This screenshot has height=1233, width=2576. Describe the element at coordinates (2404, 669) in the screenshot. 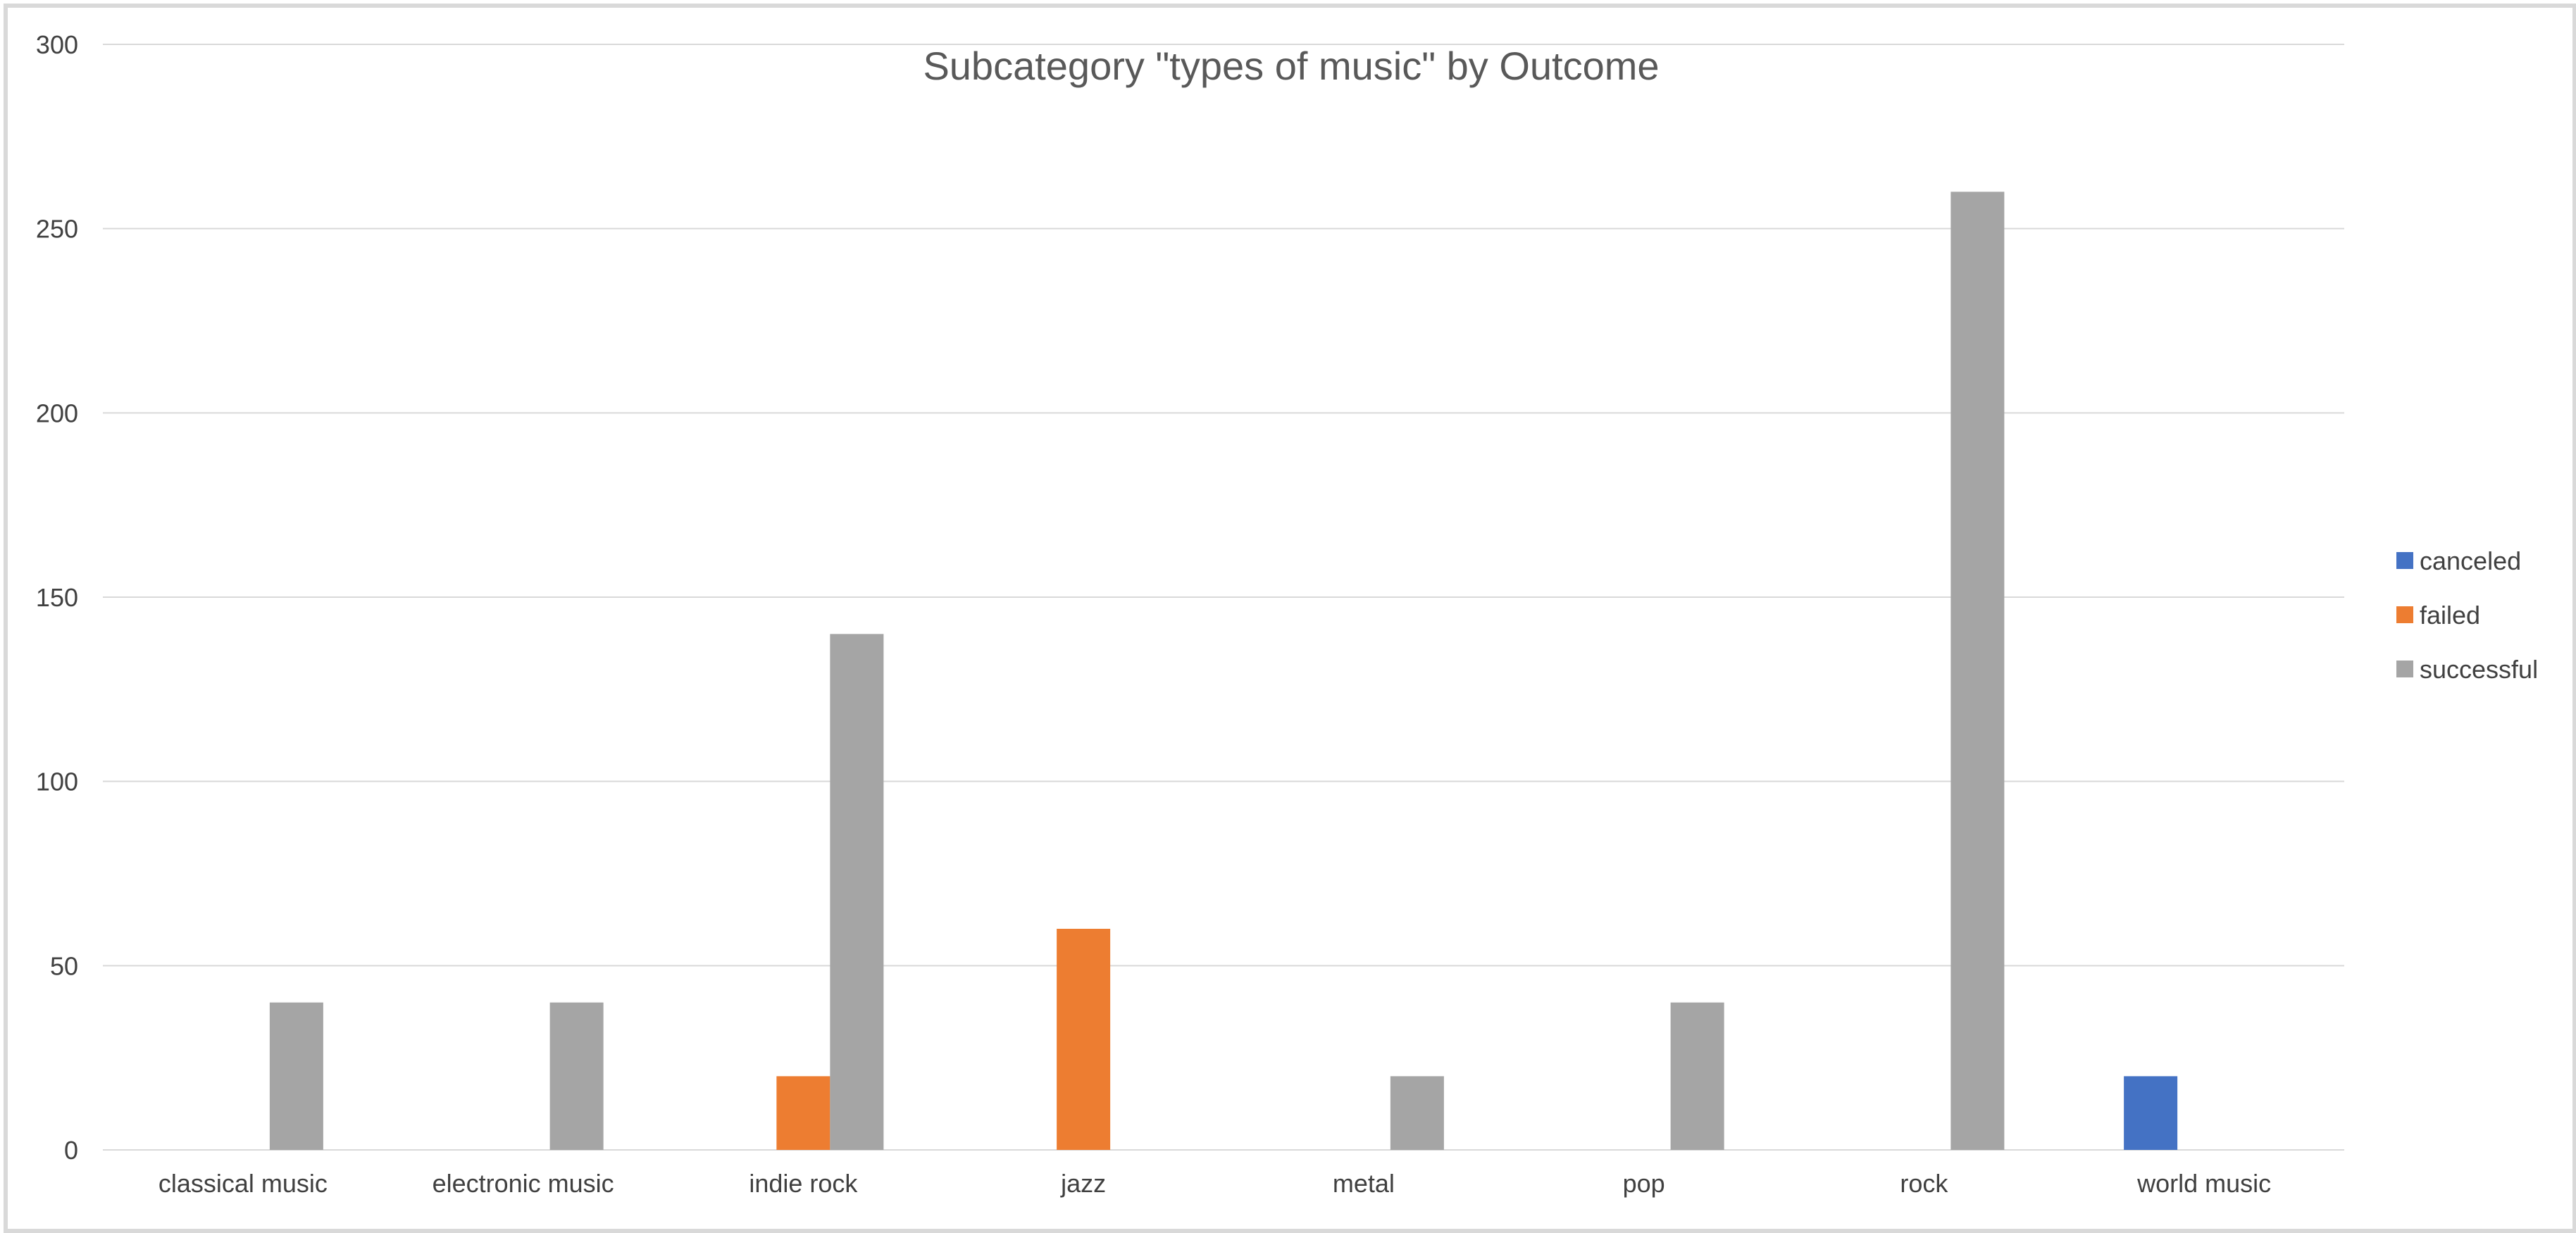

I see `legend-swatch-successful` at that location.